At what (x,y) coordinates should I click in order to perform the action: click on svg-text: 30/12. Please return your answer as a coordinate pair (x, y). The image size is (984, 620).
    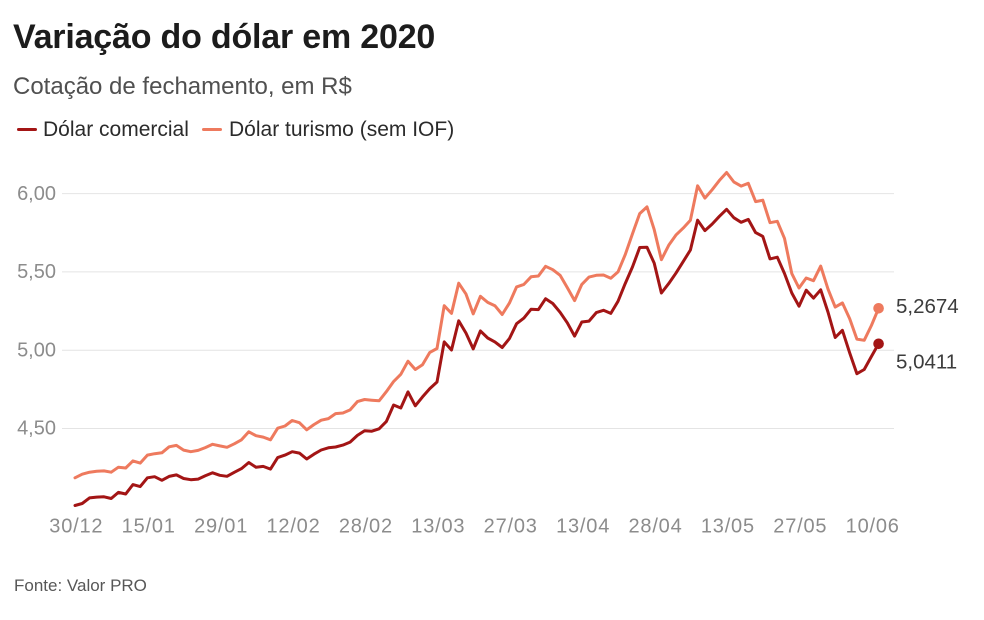
    Looking at the image, I should click on (76, 527).